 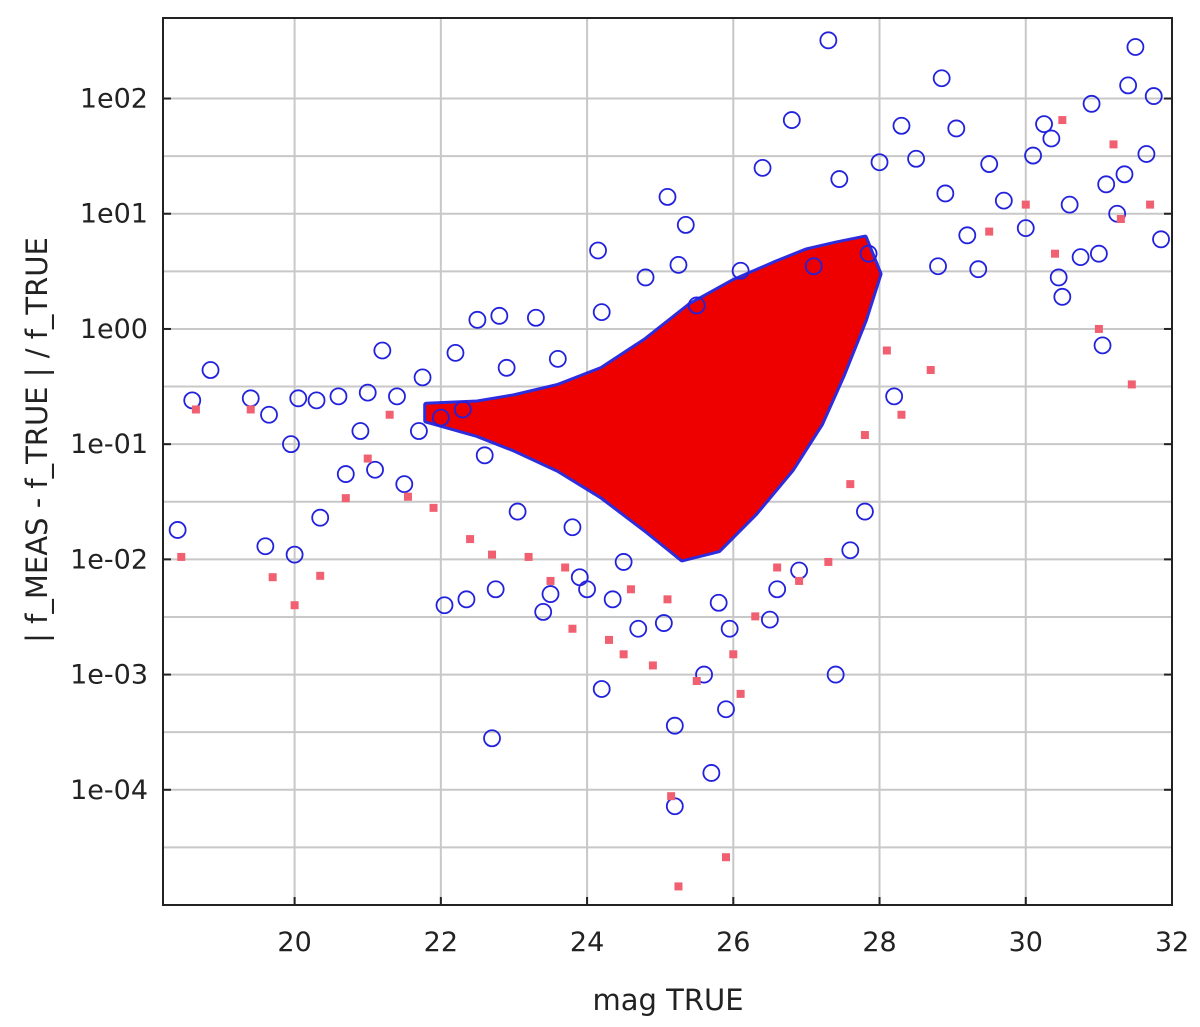 What do you see at coordinates (667, 1000) in the screenshot?
I see `x-axis-title: mag TRUE` at bounding box center [667, 1000].